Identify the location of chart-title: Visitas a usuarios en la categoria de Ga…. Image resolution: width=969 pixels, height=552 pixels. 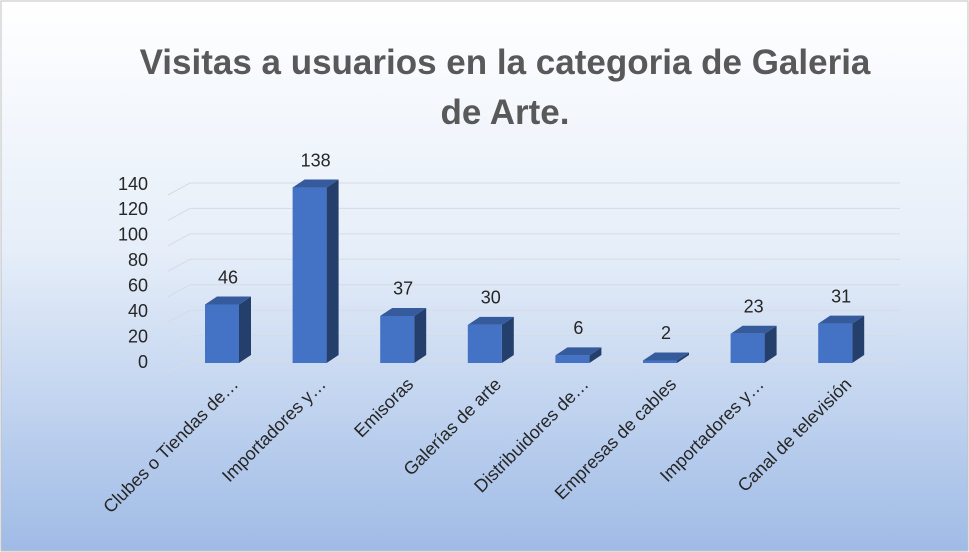
(505, 87).